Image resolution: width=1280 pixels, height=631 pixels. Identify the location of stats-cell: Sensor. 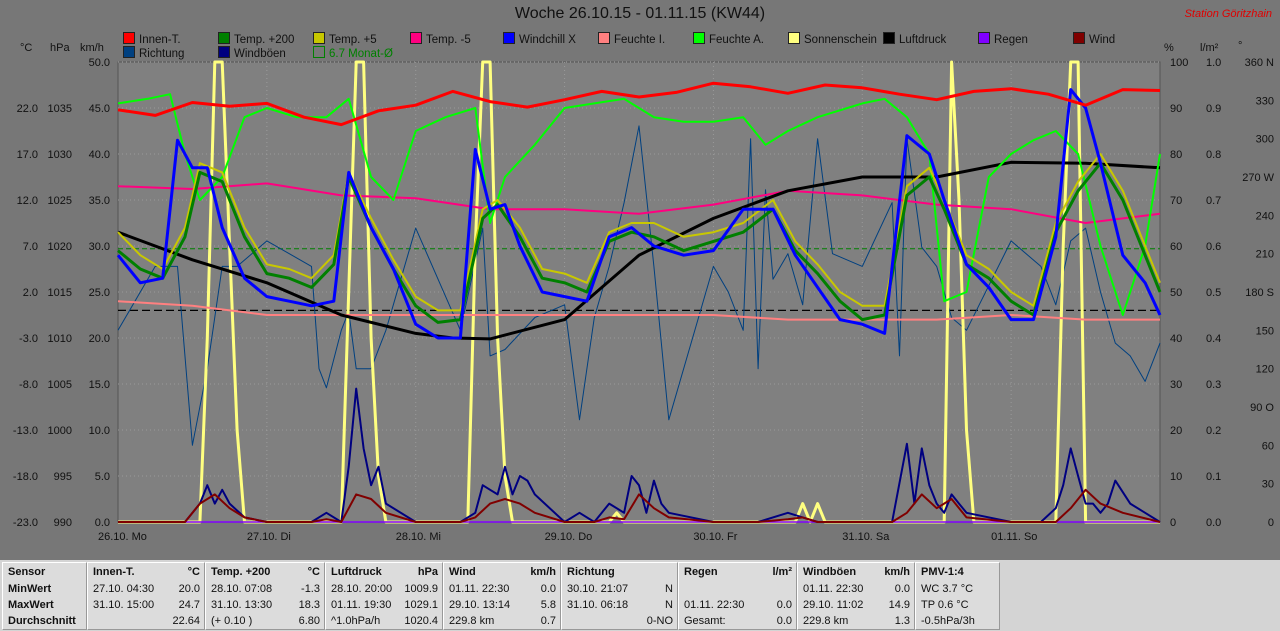
(27, 572).